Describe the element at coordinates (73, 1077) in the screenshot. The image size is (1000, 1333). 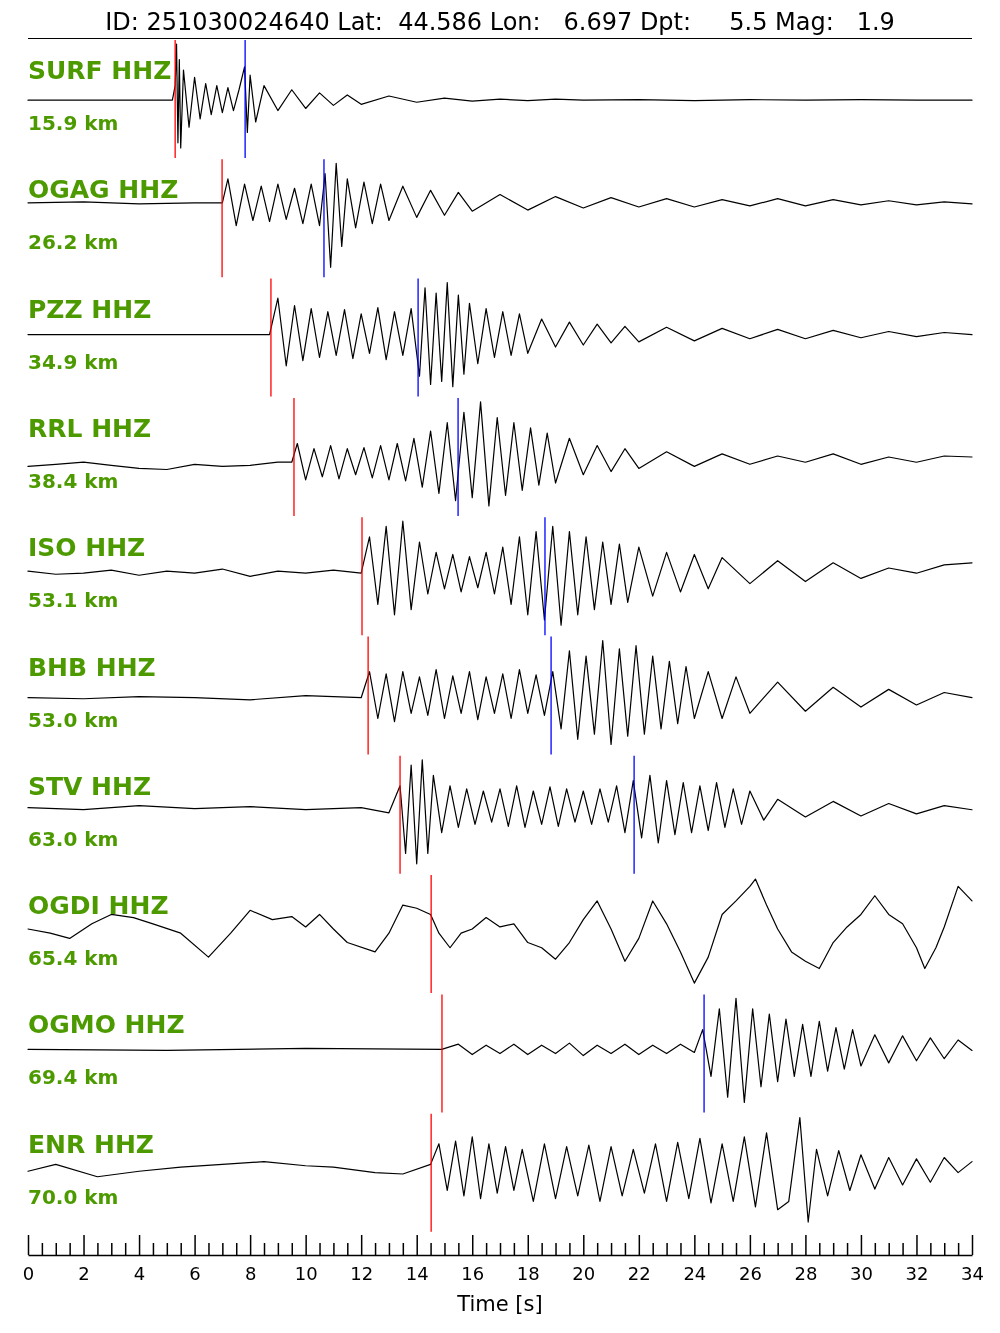
I see `annotation: 69.4 km` at that location.